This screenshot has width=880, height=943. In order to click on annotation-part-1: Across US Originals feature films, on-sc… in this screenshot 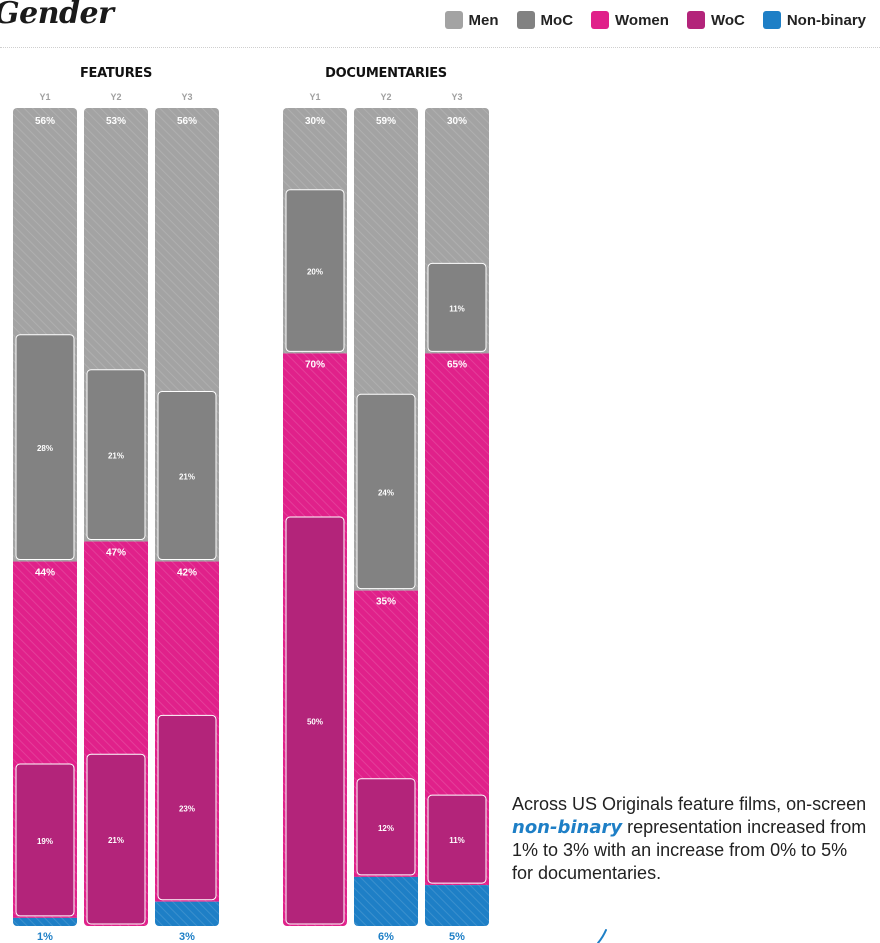, I will do `click(689, 804)`.